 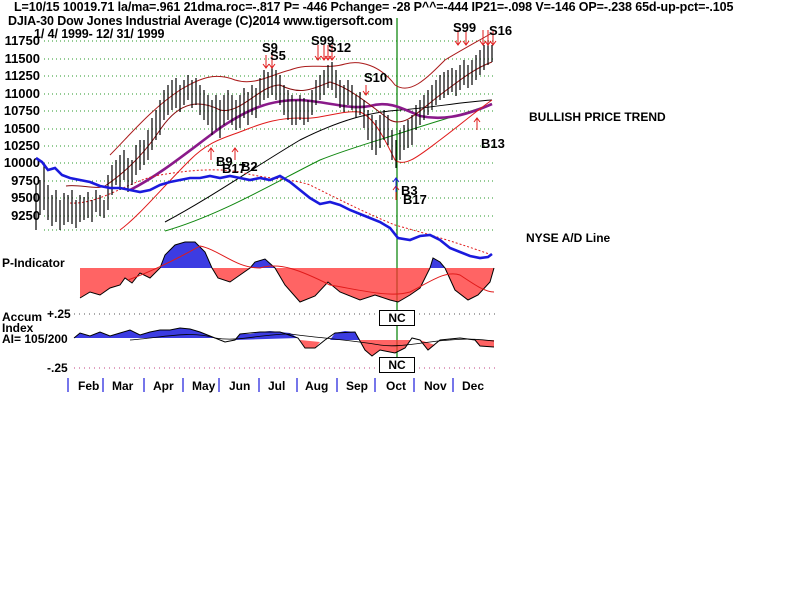 What do you see at coordinates (435, 386) in the screenshot?
I see `month-nov: Nov` at bounding box center [435, 386].